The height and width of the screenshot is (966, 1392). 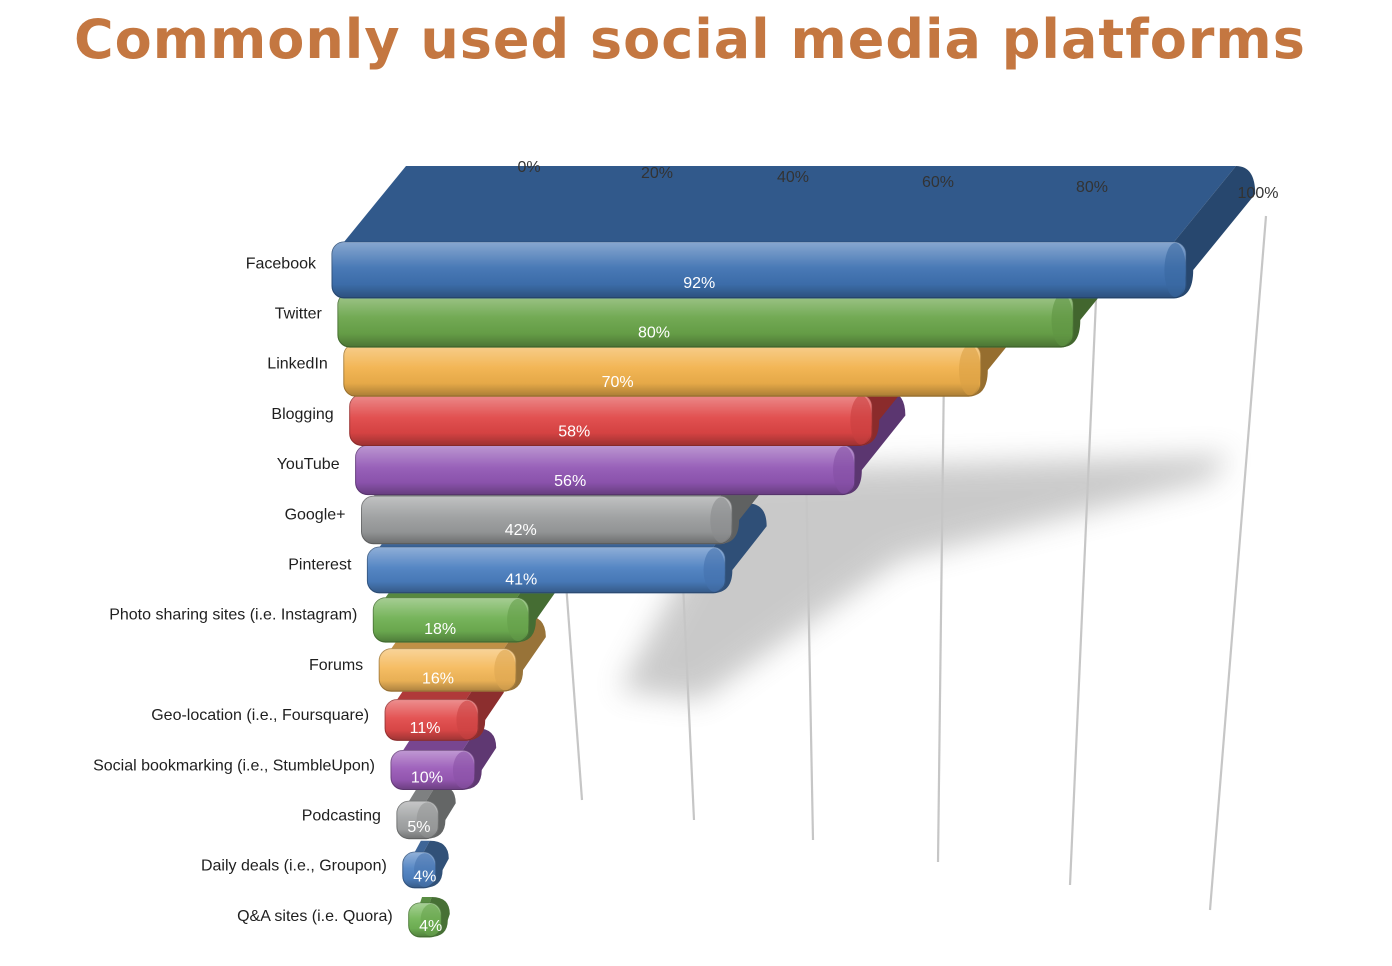 What do you see at coordinates (302, 414) in the screenshot?
I see `category-label-blogging: Blogging` at bounding box center [302, 414].